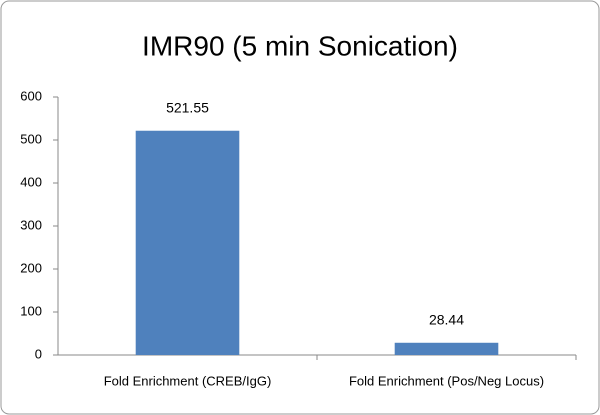  What do you see at coordinates (31, 267) in the screenshot?
I see `y-tick-label: 200` at bounding box center [31, 267].